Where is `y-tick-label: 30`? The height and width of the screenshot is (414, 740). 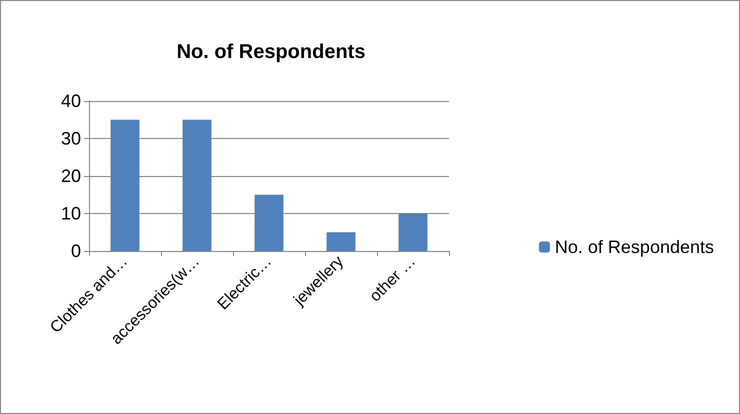
y-tick-label: 30 is located at coordinates (70, 138).